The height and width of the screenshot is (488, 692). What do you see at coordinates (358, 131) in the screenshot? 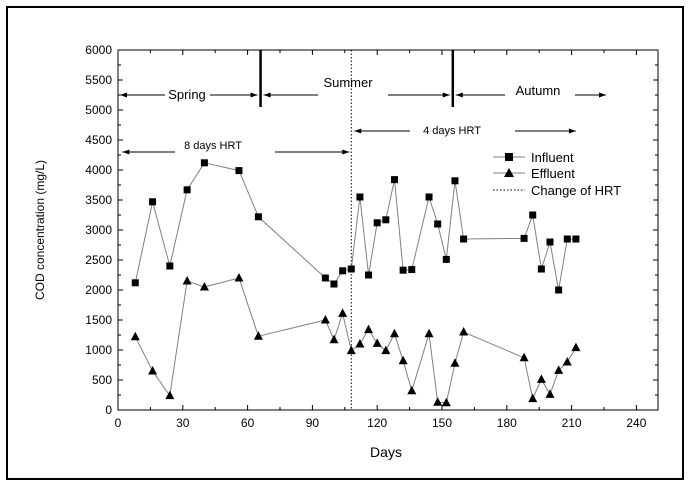
I see `hrt4-arrow-left-head` at bounding box center [358, 131].